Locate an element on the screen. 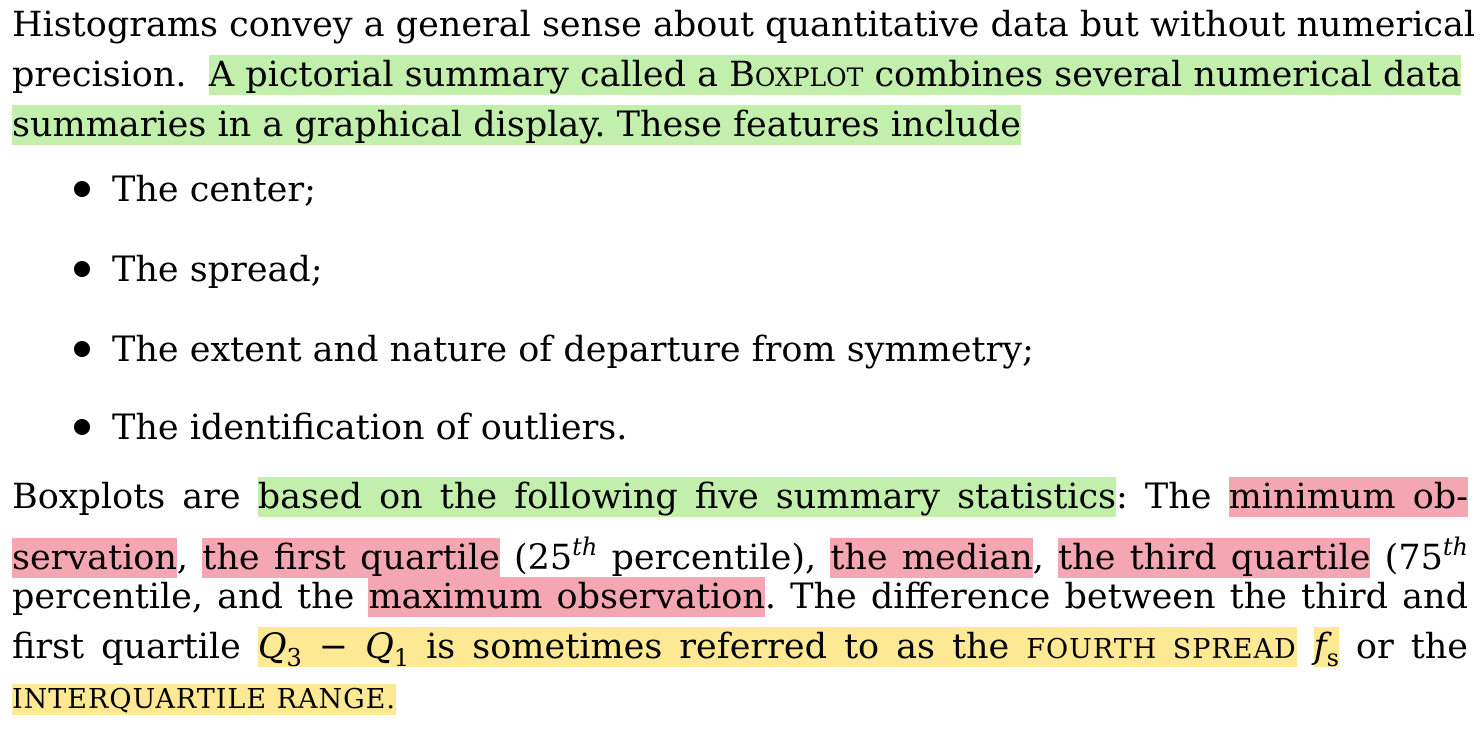  highlight-red: the median is located at coordinates (931, 558).